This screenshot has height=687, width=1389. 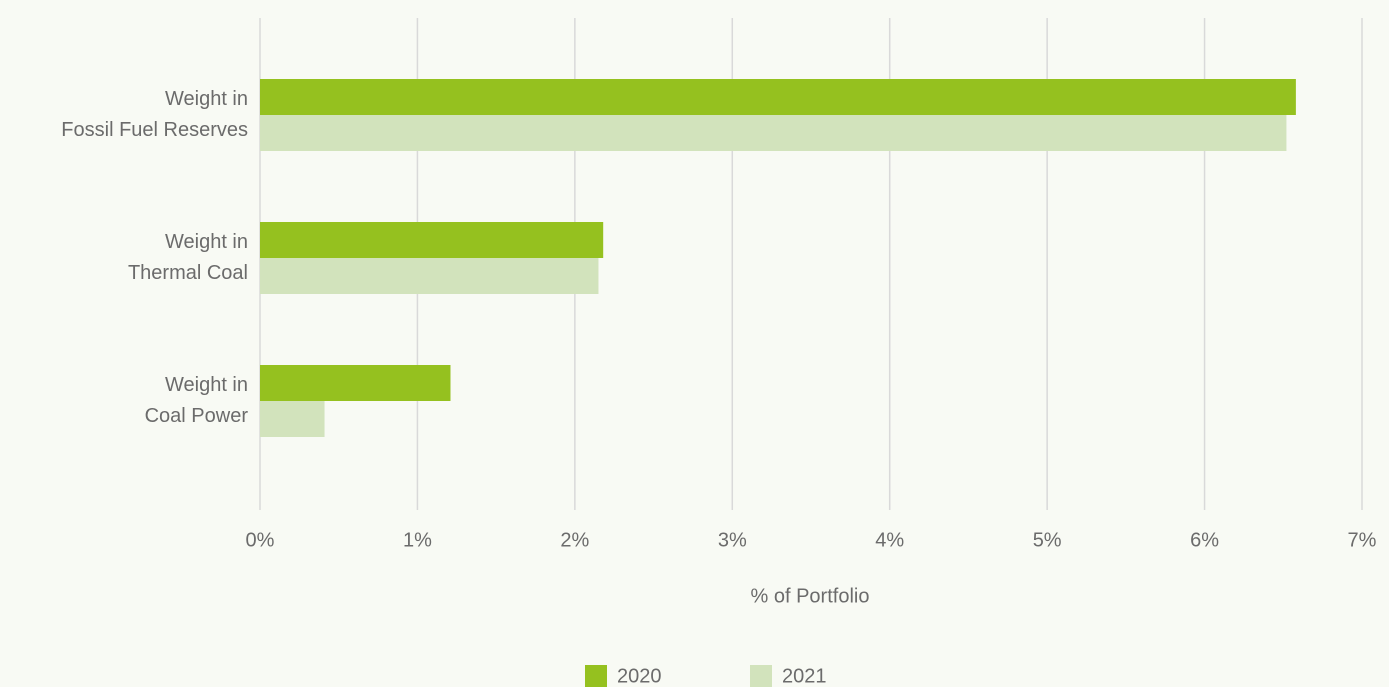 I want to click on x-tick-label: 4%, so click(x=889, y=540).